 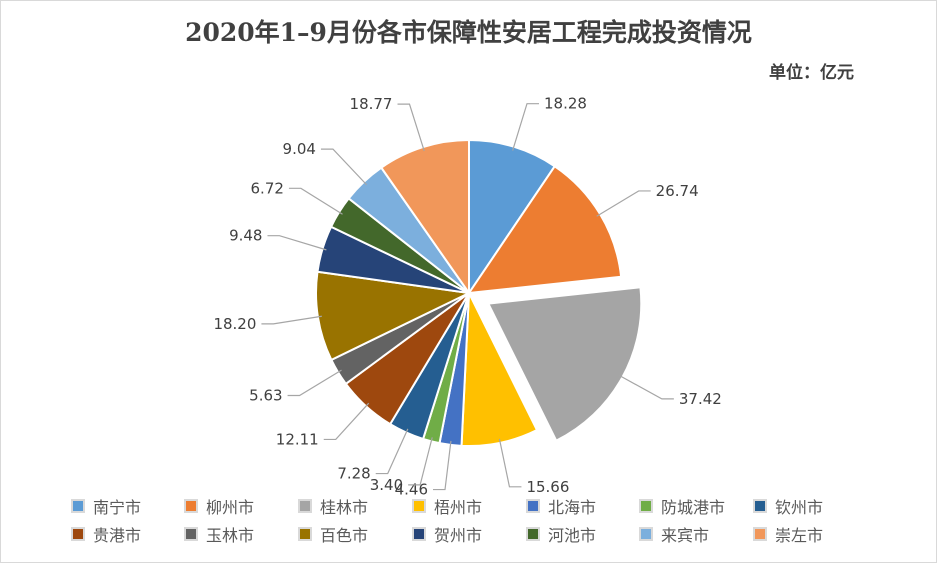 I want to click on legend-label: 梧州市, so click(x=458, y=507).